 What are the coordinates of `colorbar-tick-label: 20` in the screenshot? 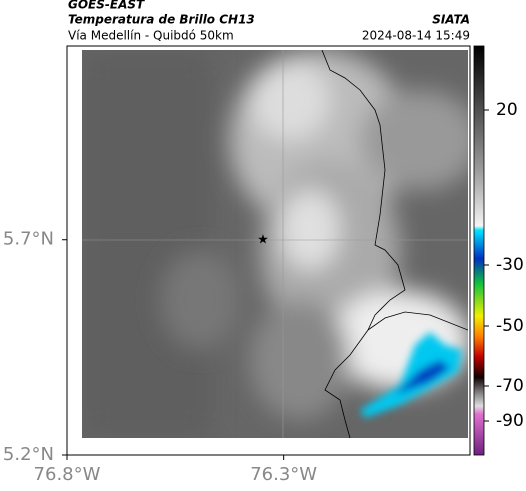 It's located at (507, 110).